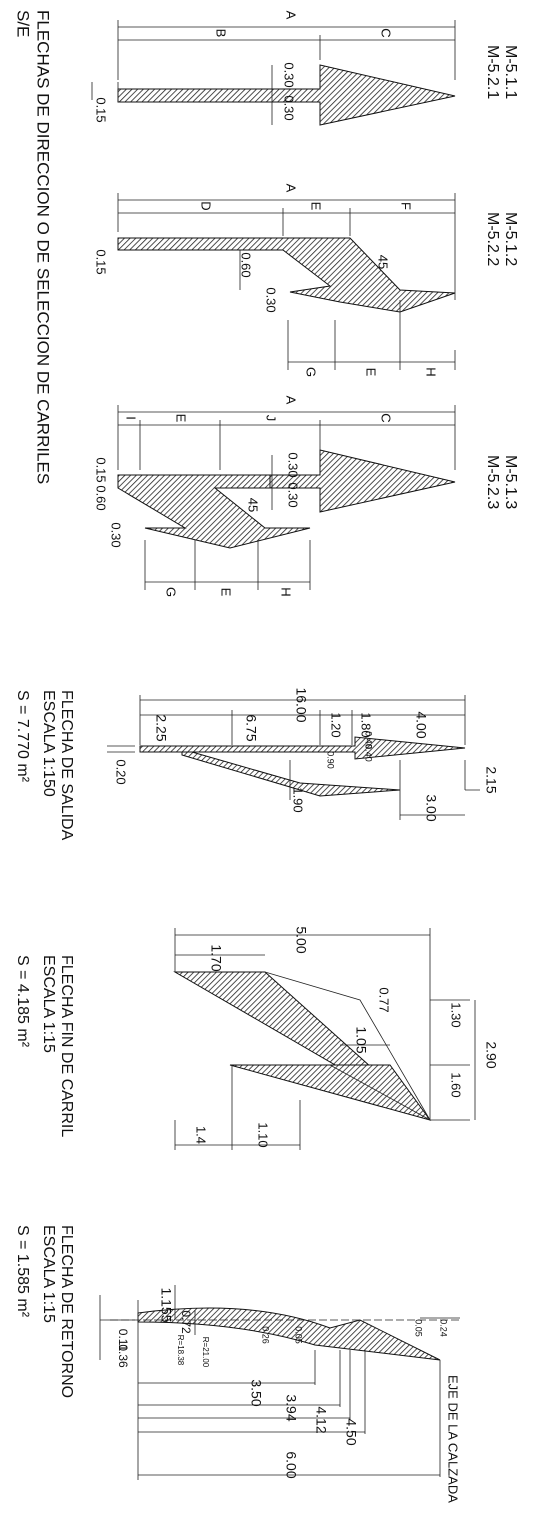  I want to click on dimension-label: 3.00, so click(431, 807).